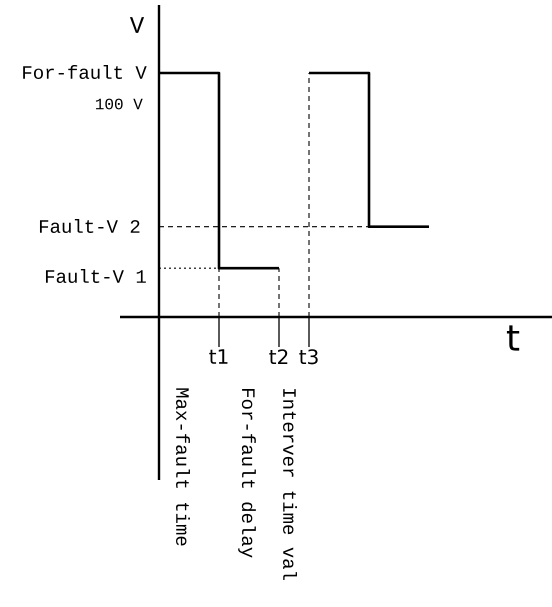 Image resolution: width=552 pixels, height=607 pixels. I want to click on y-axis-title: V, so click(137, 25).